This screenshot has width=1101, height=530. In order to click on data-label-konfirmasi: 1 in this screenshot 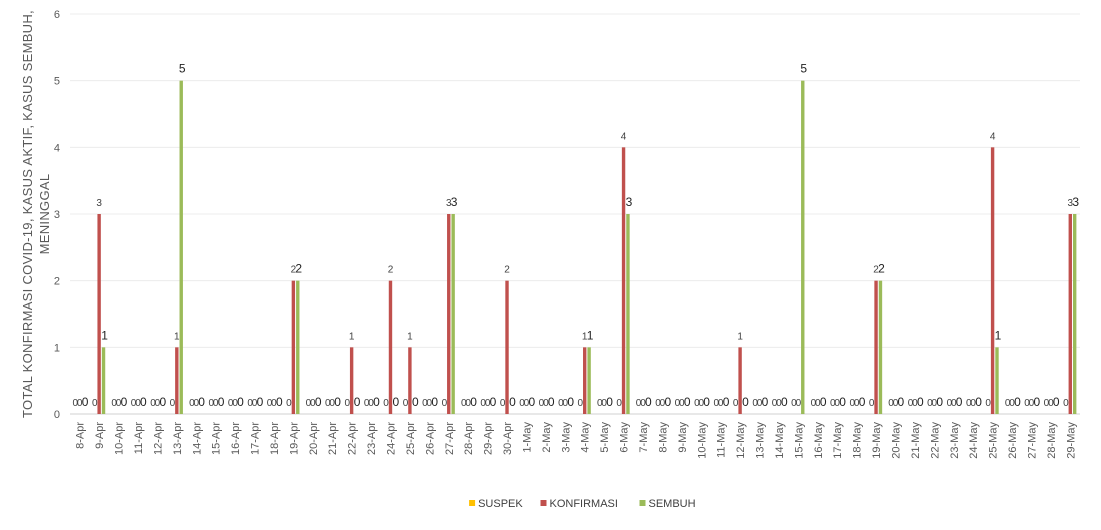, I will do `click(177, 336)`.